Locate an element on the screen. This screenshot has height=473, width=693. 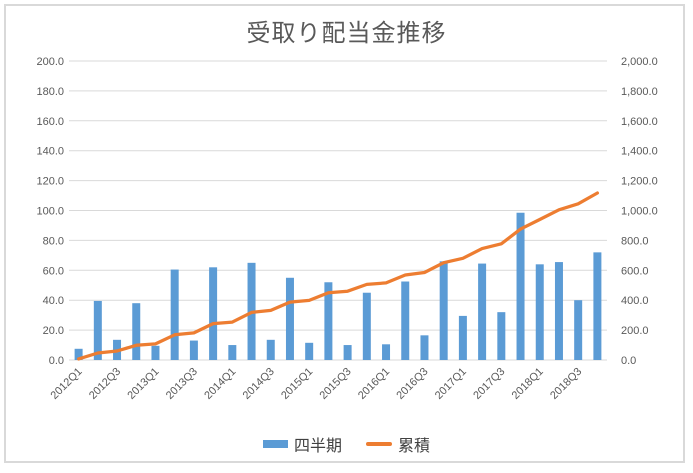
left-axis-tick-label: 200.0 is located at coordinates (50, 62).